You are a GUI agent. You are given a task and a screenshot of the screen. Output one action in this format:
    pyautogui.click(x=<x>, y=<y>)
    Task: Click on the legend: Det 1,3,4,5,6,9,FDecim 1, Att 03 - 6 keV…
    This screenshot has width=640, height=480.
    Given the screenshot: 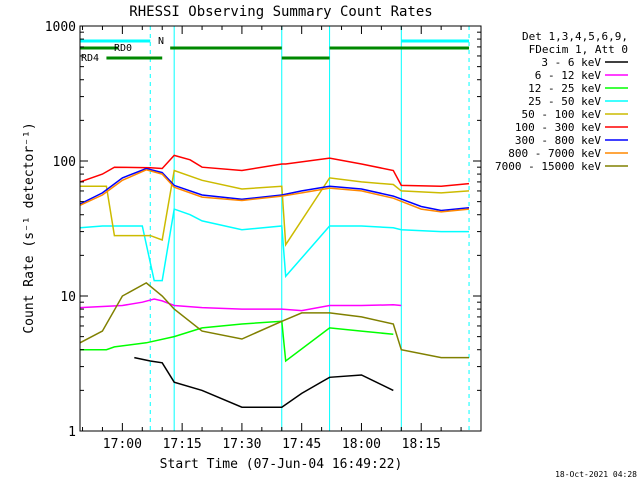 What is the action you would take?
    pyautogui.click(x=561, y=101)
    